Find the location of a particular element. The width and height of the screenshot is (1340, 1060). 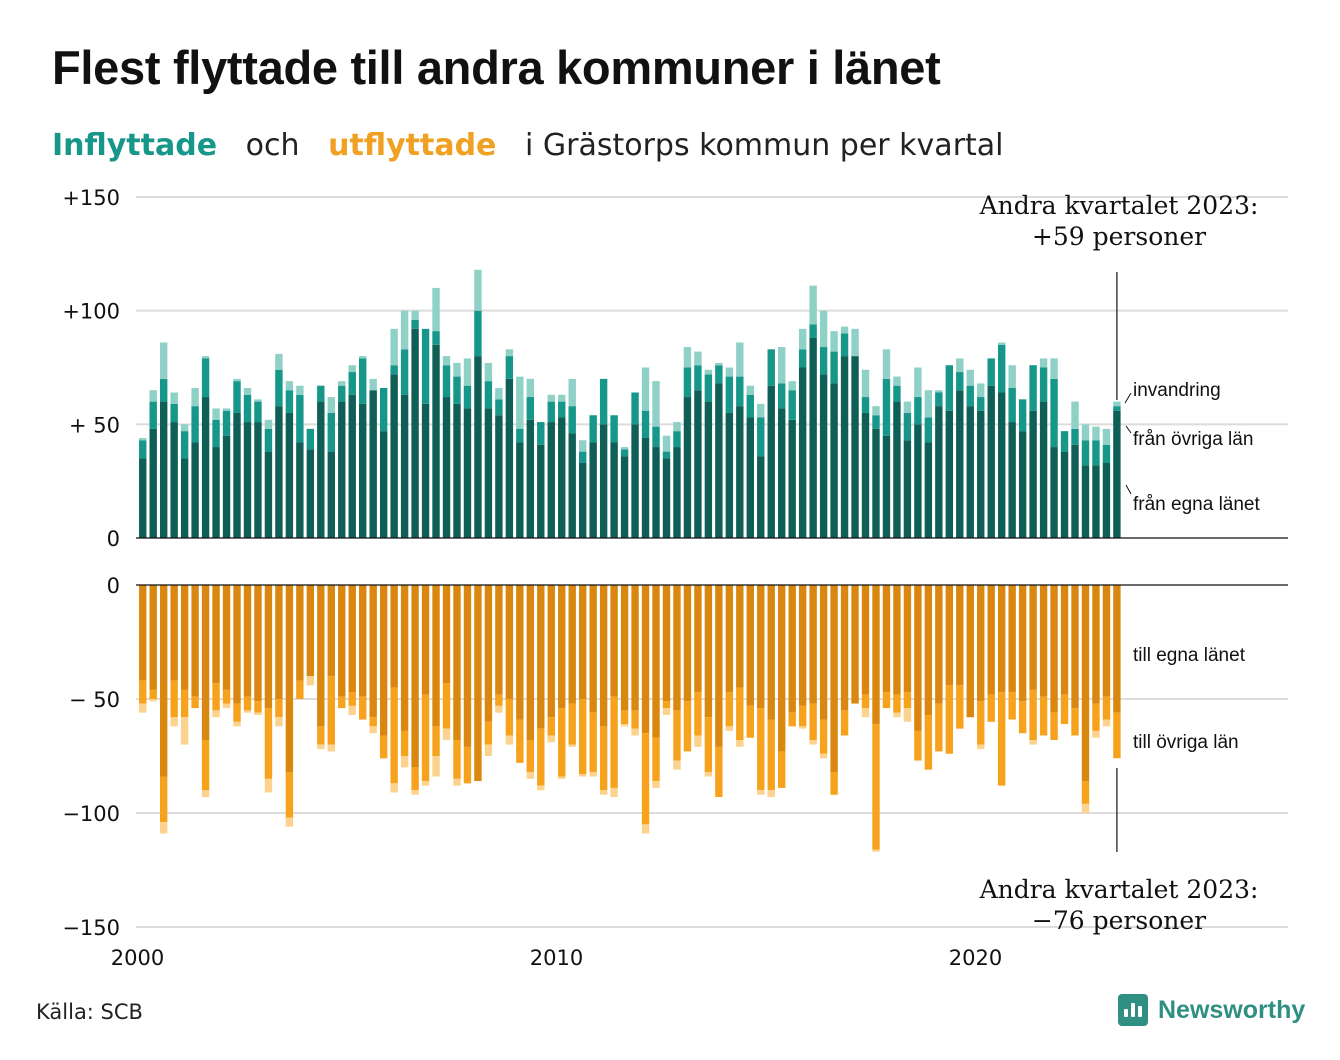

source-note: Källa: SCB is located at coordinates (89, 1012).